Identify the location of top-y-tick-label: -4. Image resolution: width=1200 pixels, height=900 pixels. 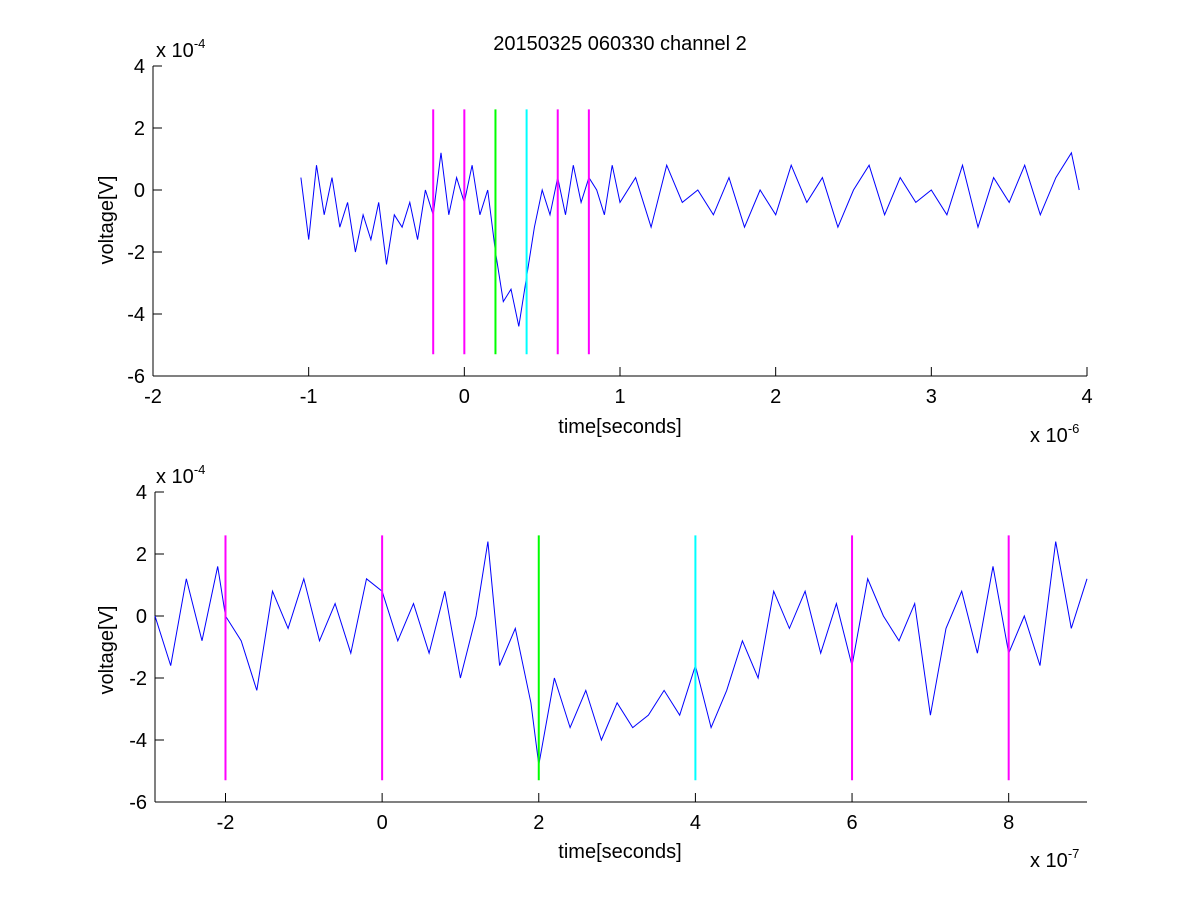
(136, 315).